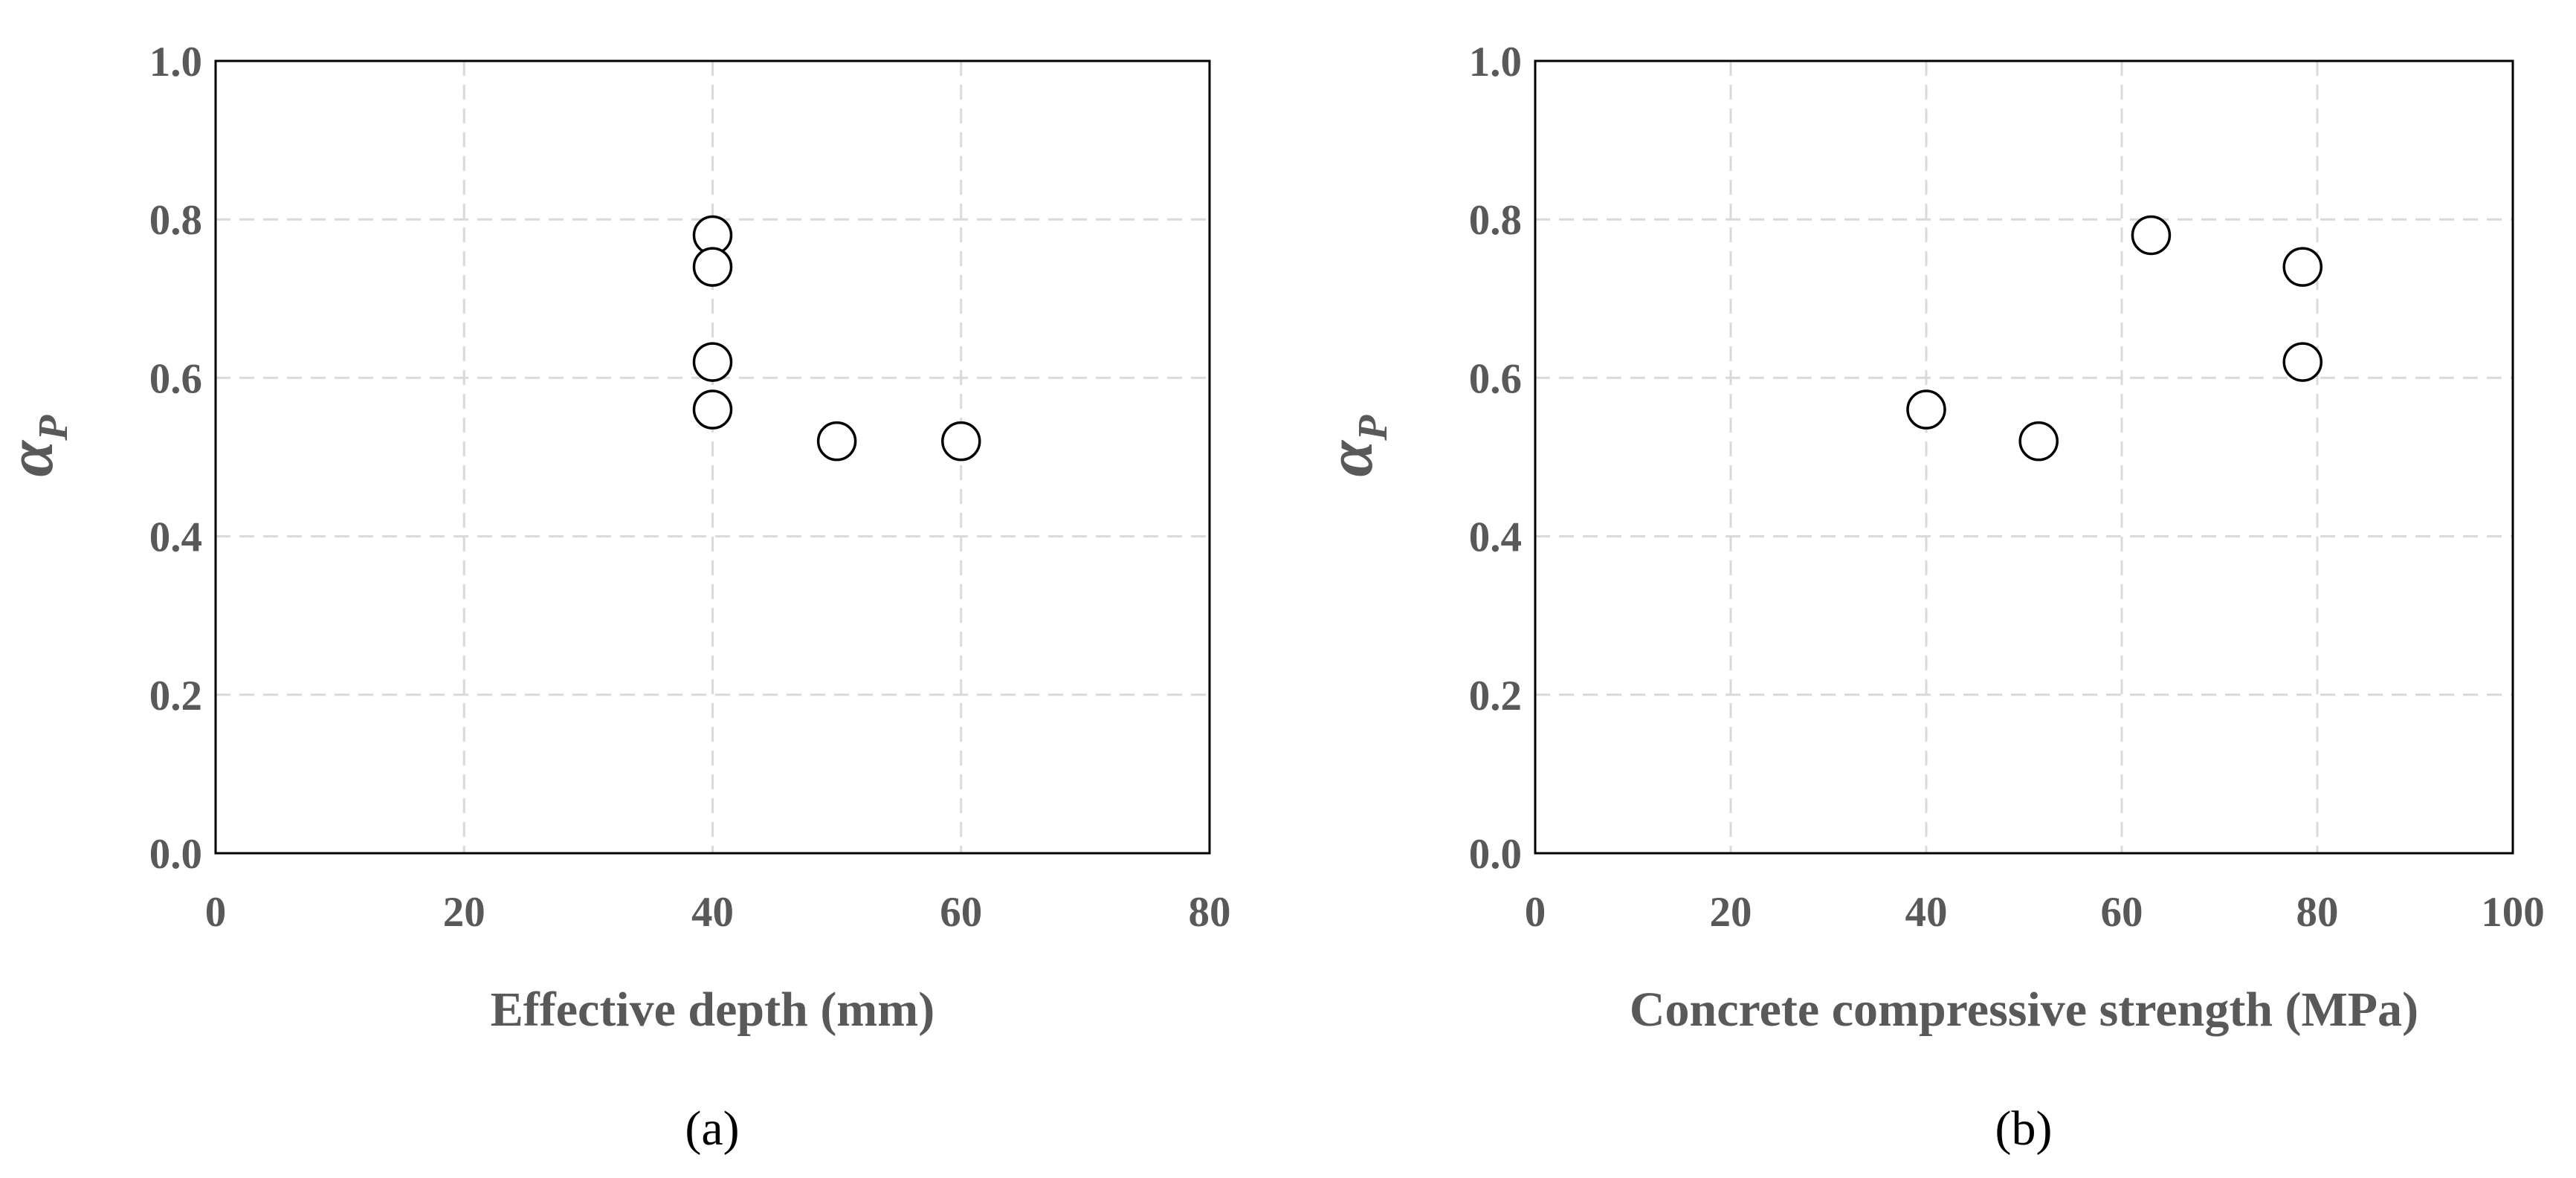 The width and height of the screenshot is (2576, 1178). What do you see at coordinates (2024, 1010) in the screenshot?
I see `x-axis-label: Concrete compressive strength (MPa)` at bounding box center [2024, 1010].